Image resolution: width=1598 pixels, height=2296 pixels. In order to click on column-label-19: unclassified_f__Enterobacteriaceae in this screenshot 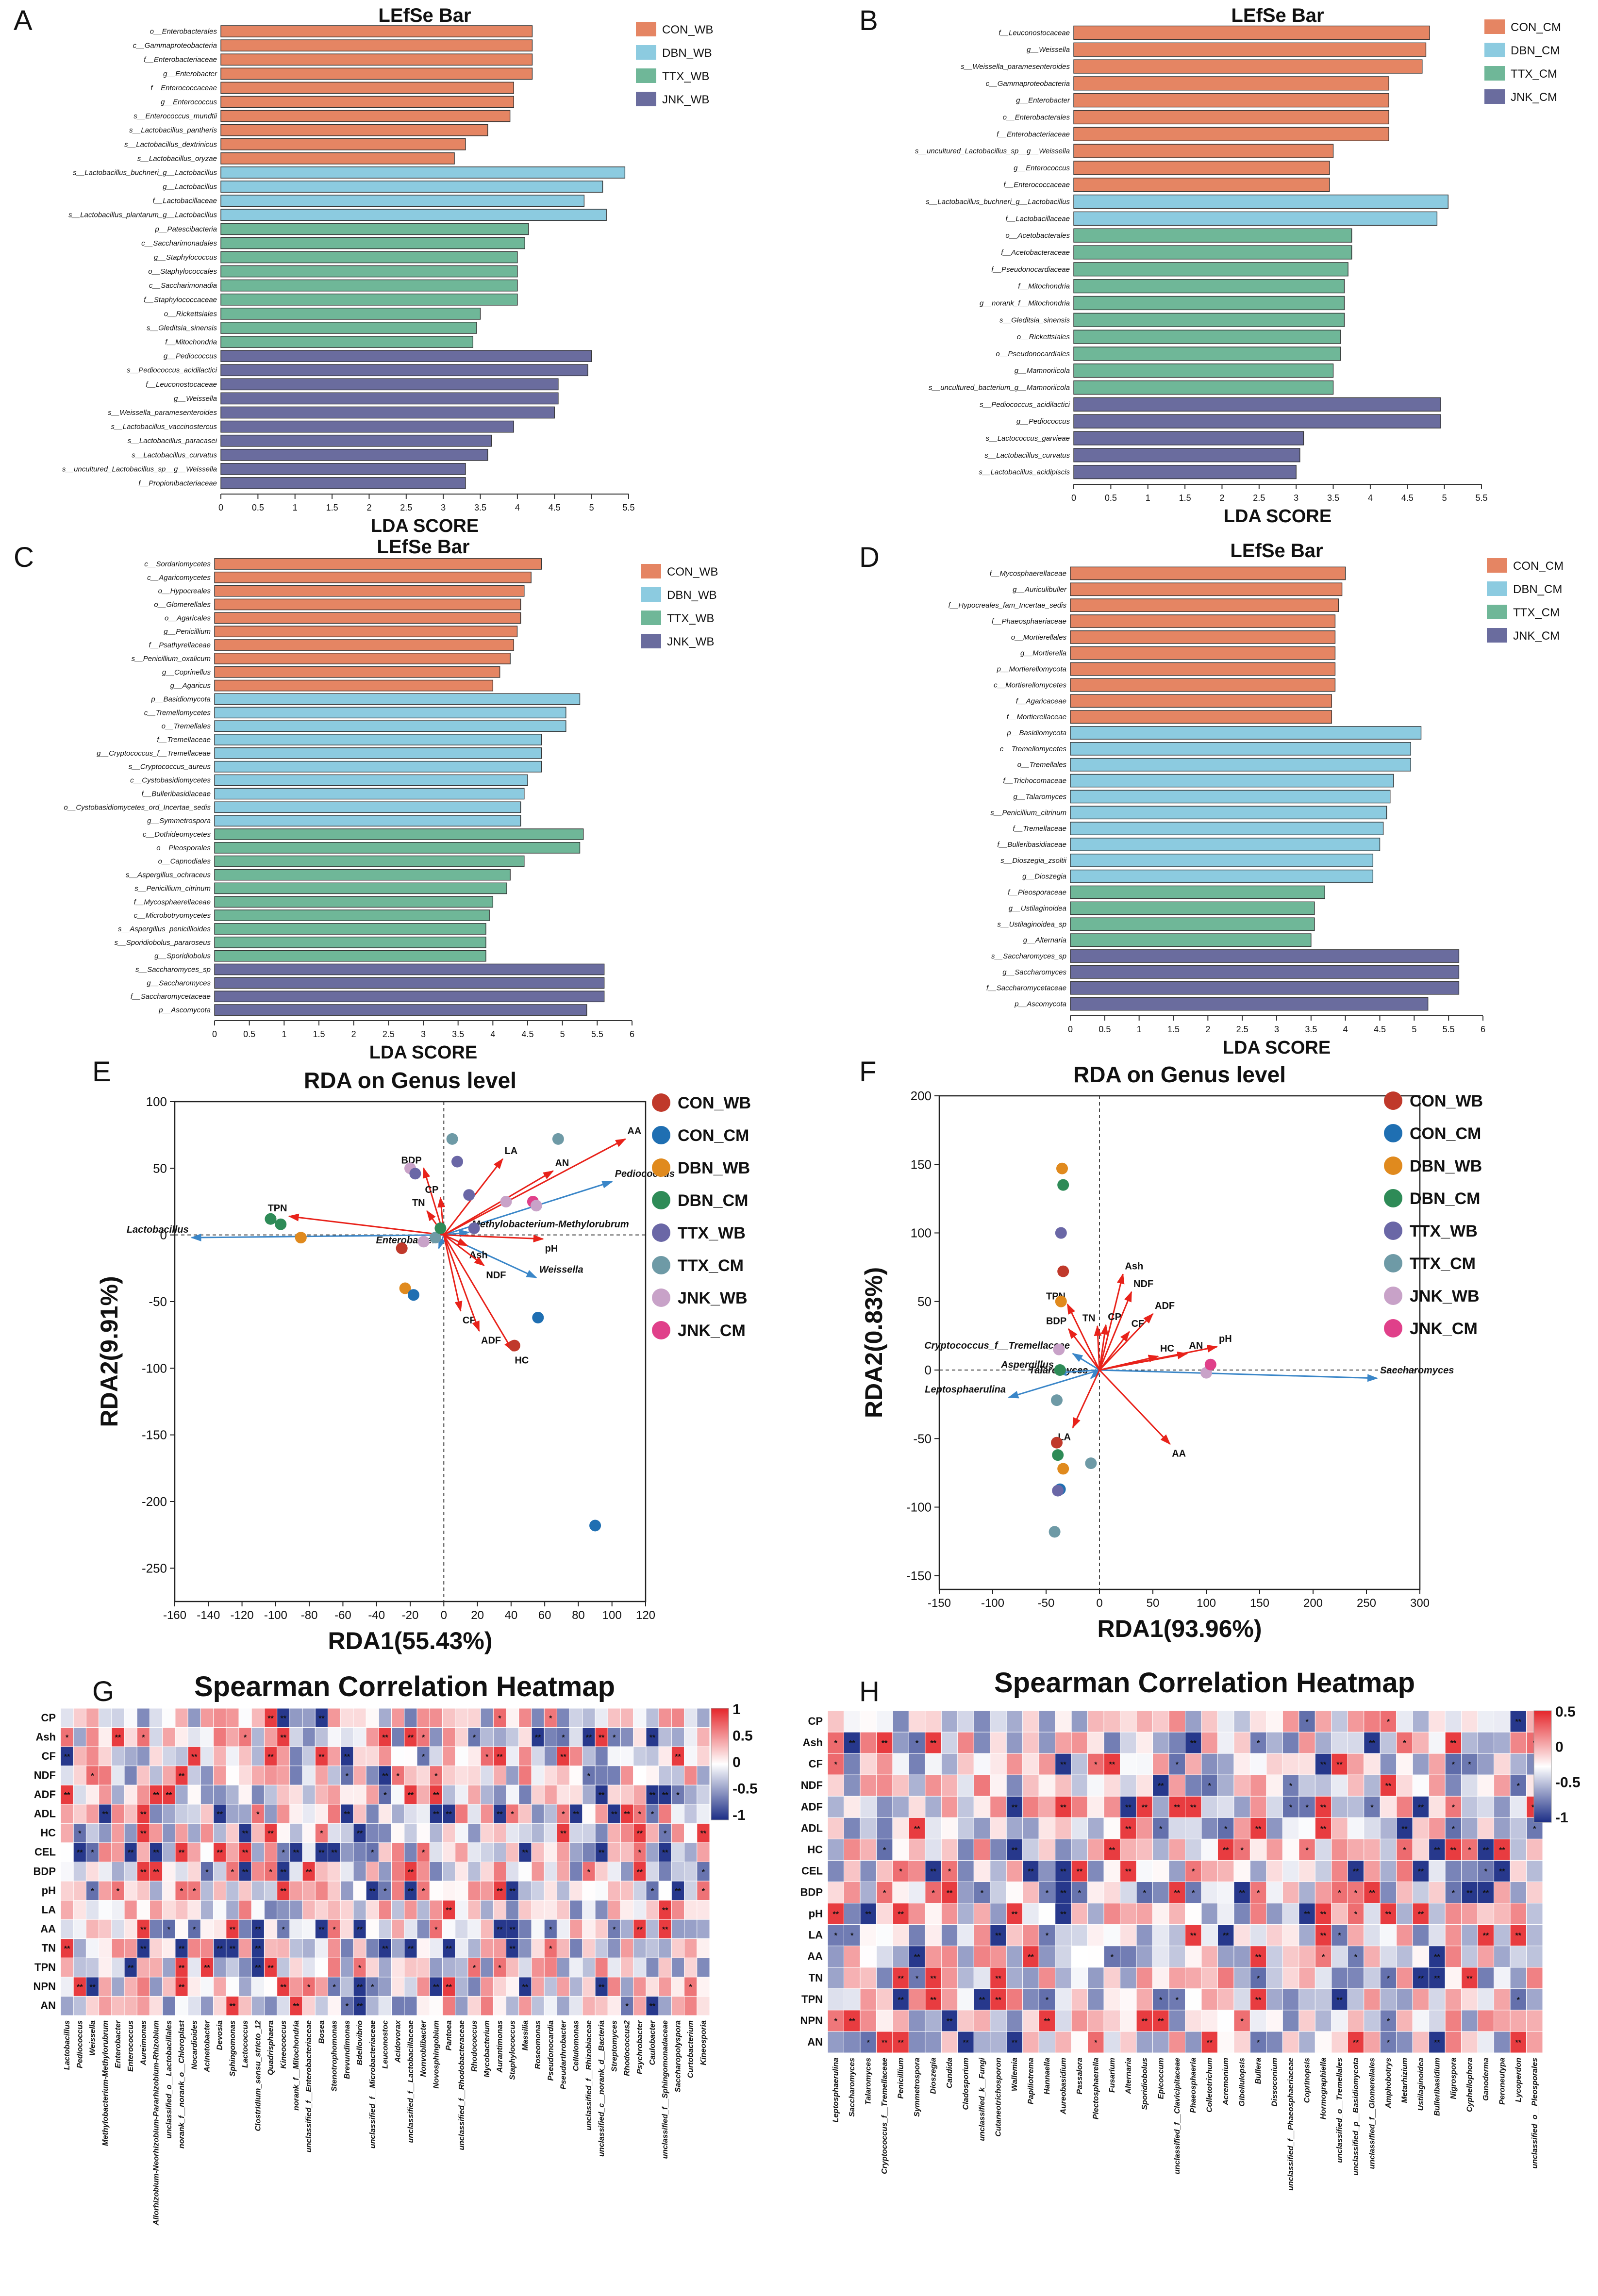, I will do `click(309, 2086)`.